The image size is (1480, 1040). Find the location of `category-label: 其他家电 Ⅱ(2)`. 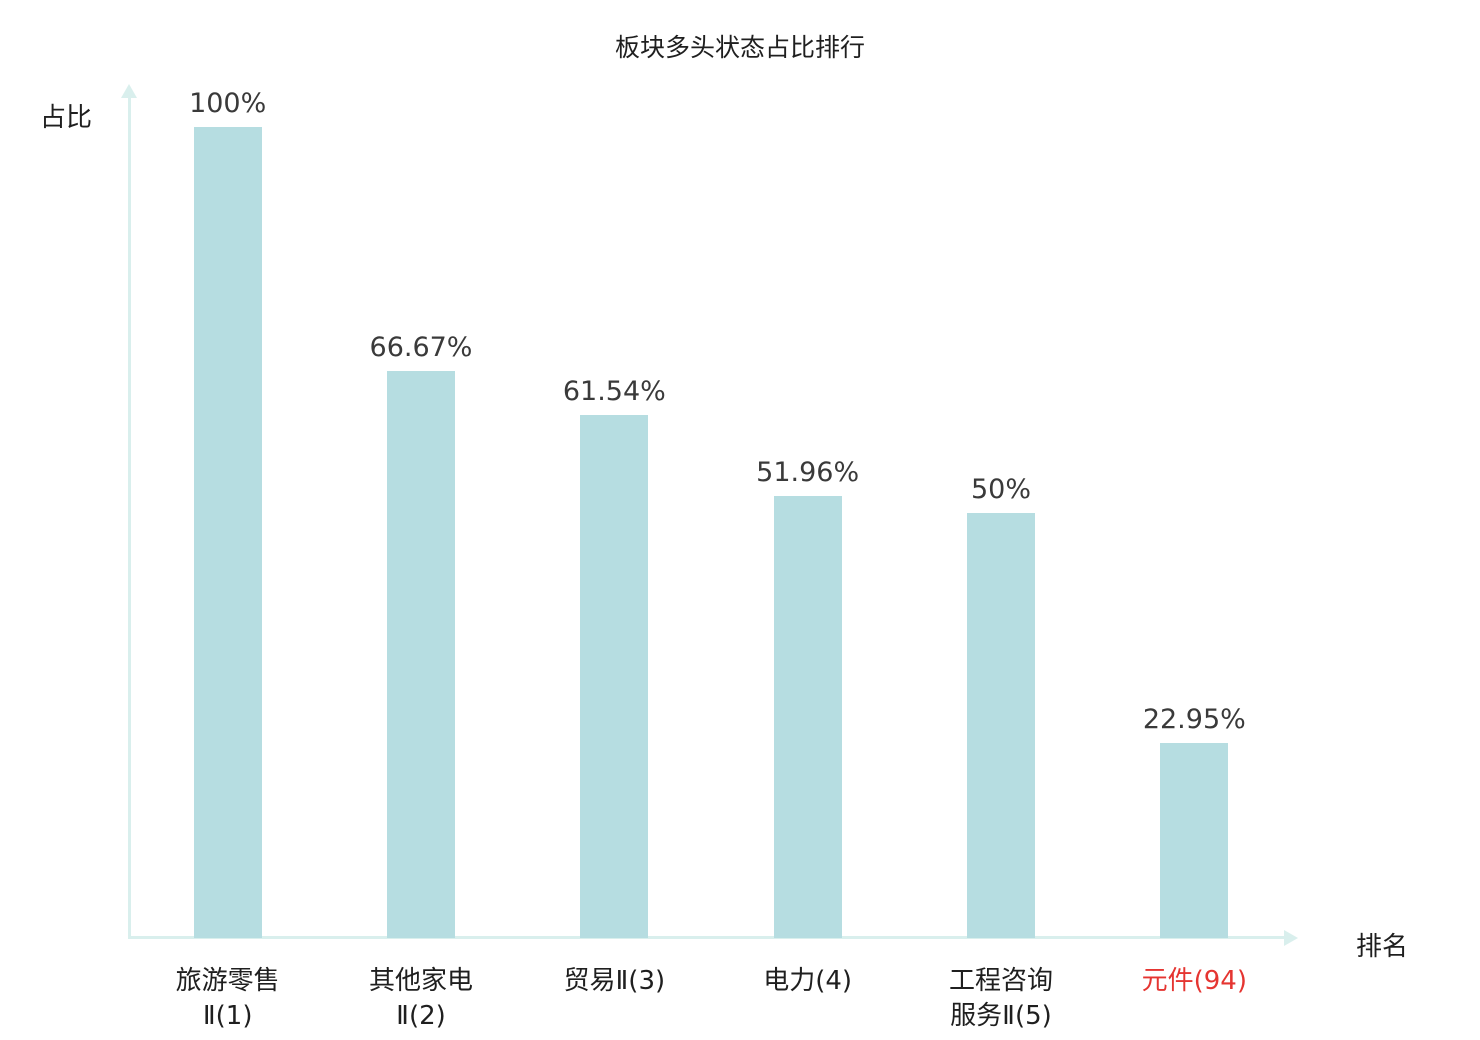

category-label: 其他家电 Ⅱ(2) is located at coordinates (420, 999).